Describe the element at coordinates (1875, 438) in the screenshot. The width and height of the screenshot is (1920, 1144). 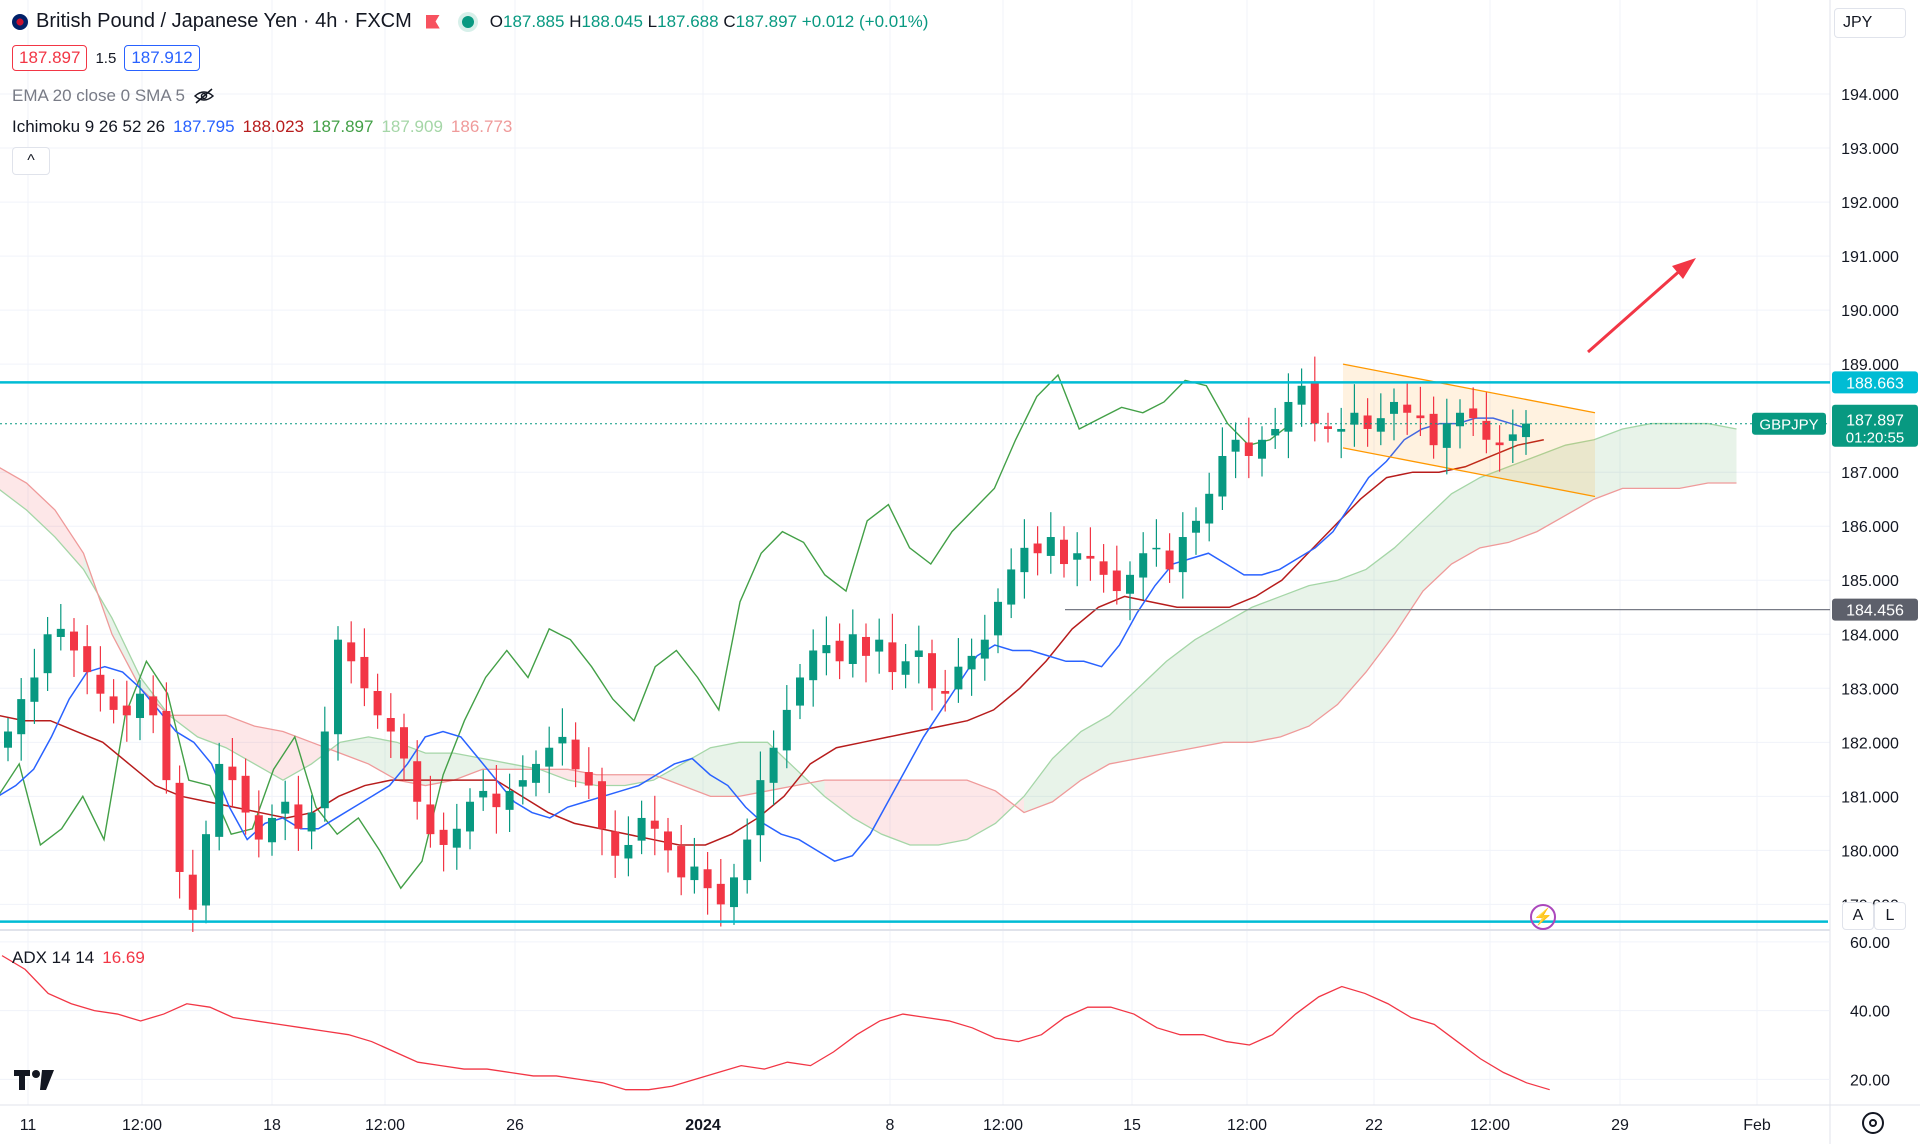
I see `bar-countdown-label: 01:20:55` at that location.